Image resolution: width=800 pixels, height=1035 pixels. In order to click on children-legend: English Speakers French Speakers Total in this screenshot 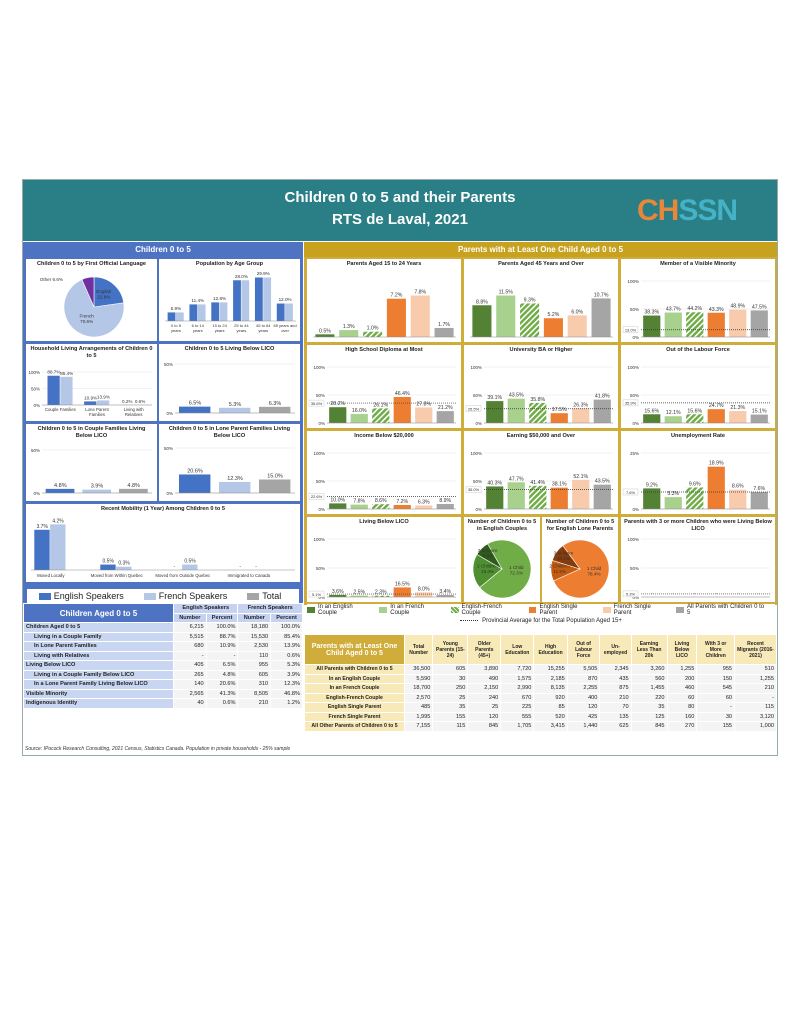, I will do `click(163, 596)`.